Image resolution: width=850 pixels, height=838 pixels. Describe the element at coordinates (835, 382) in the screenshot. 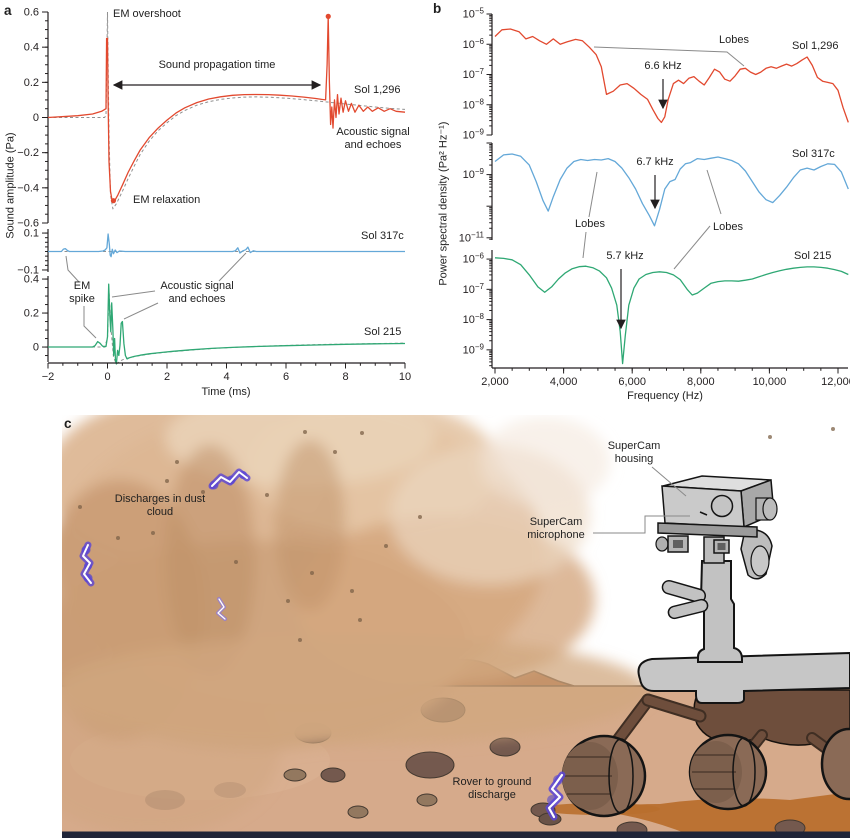

I see `svg-text: 12,000` at that location.